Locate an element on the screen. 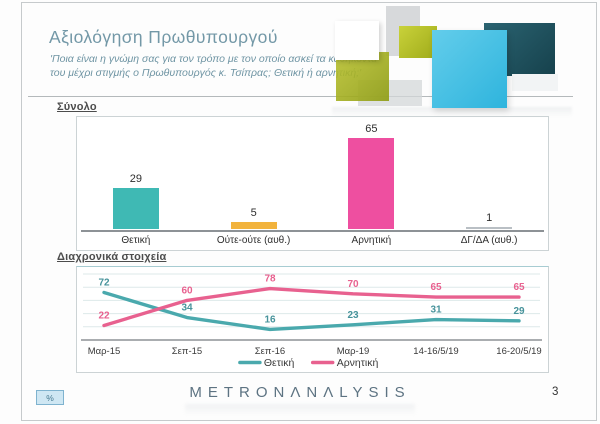 The image size is (600, 424). decoration-square-white is located at coordinates (357, 40).